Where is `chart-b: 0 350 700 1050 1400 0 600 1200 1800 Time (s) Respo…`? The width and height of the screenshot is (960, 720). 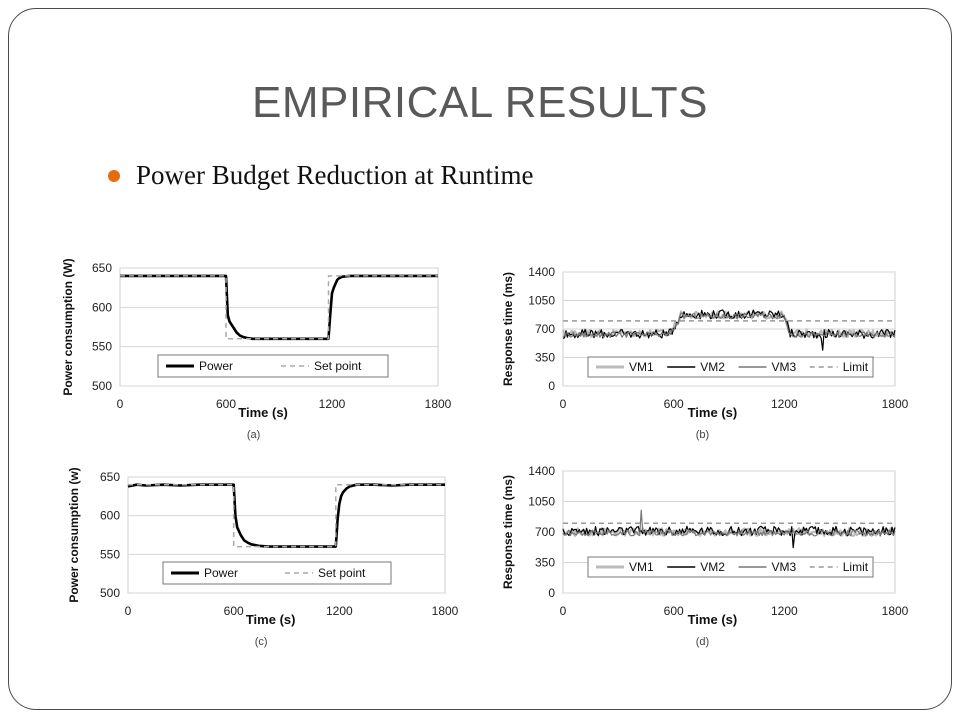
chart-b: 0 350 700 1050 1400 0 600 1200 1800 Time (s) Respo… is located at coordinates (705, 353).